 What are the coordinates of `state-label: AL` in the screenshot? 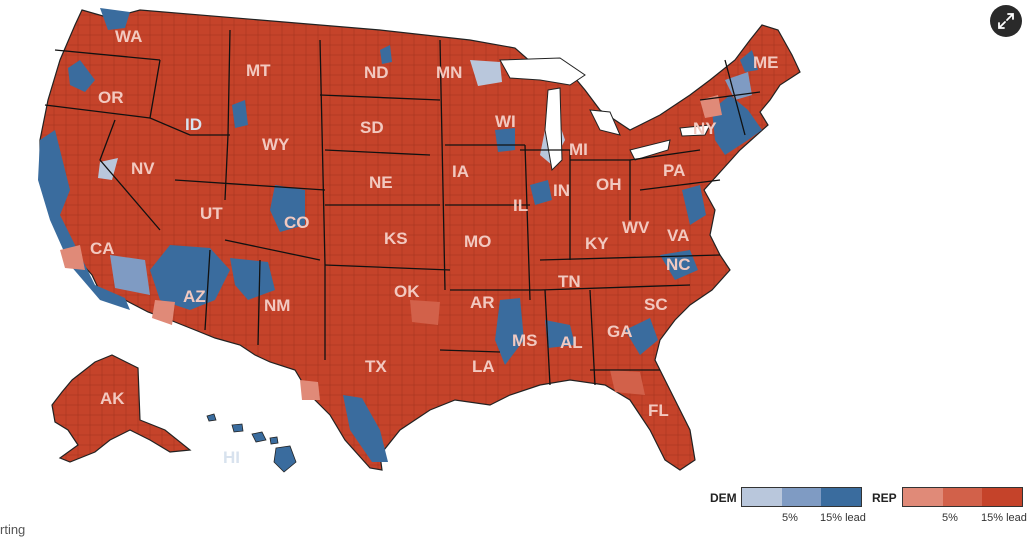 It's located at (571, 342).